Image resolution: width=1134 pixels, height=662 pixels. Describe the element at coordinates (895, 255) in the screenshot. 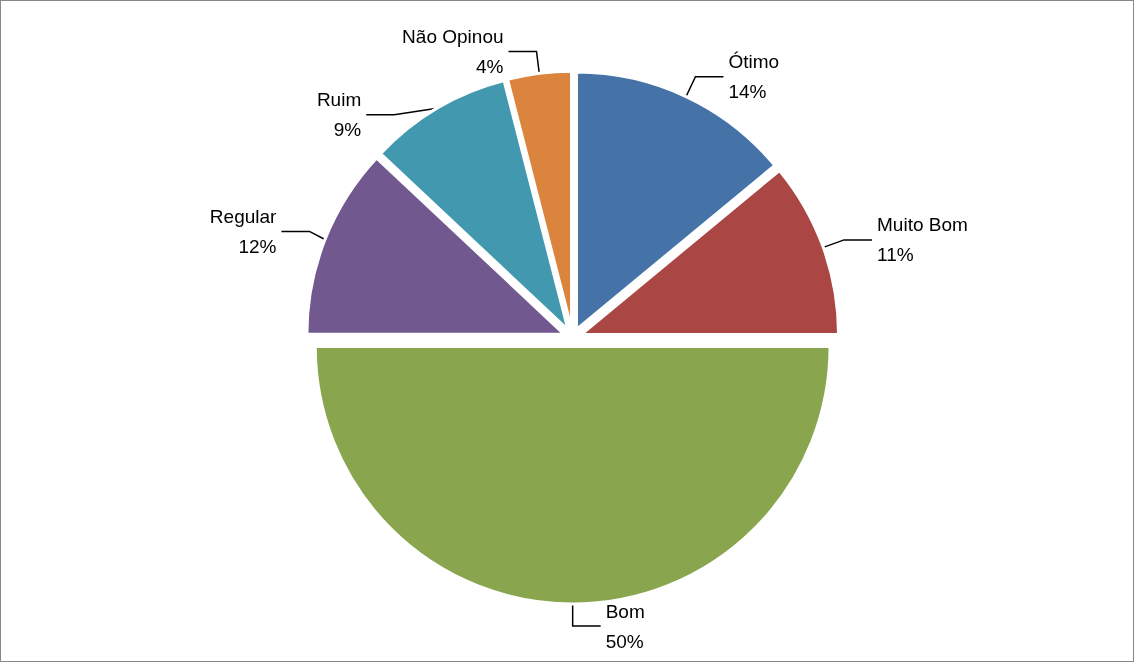

I see `data-label: 11%` at that location.